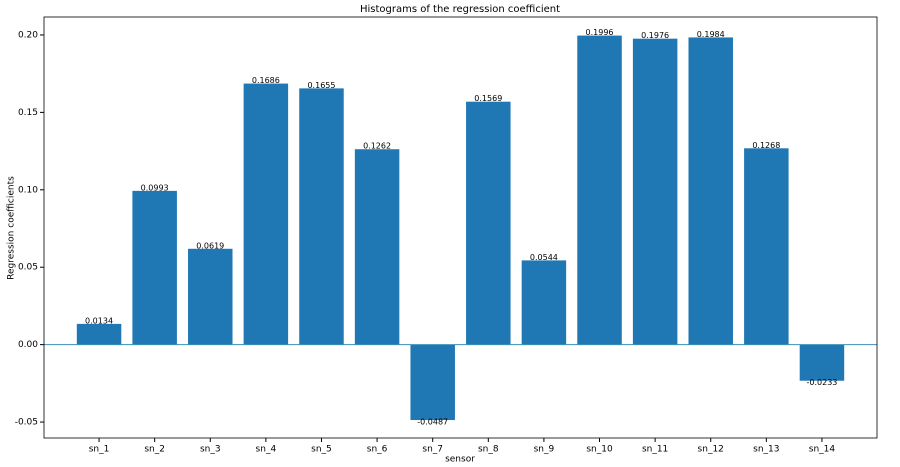 The width and height of the screenshot is (900, 467). What do you see at coordinates (377, 450) in the screenshot?
I see `x-tick-label: sn_6` at bounding box center [377, 450].